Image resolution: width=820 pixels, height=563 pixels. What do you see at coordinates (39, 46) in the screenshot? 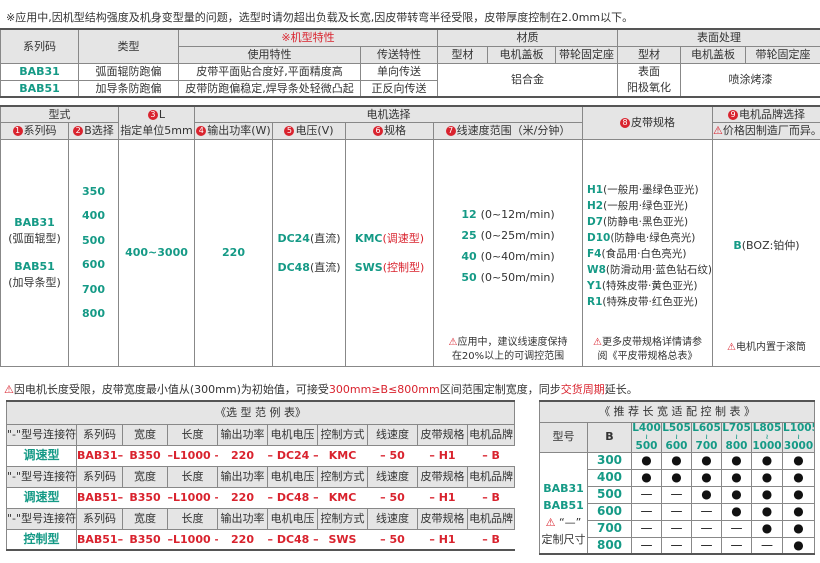
I see `h-series: 系列码` at bounding box center [39, 46].